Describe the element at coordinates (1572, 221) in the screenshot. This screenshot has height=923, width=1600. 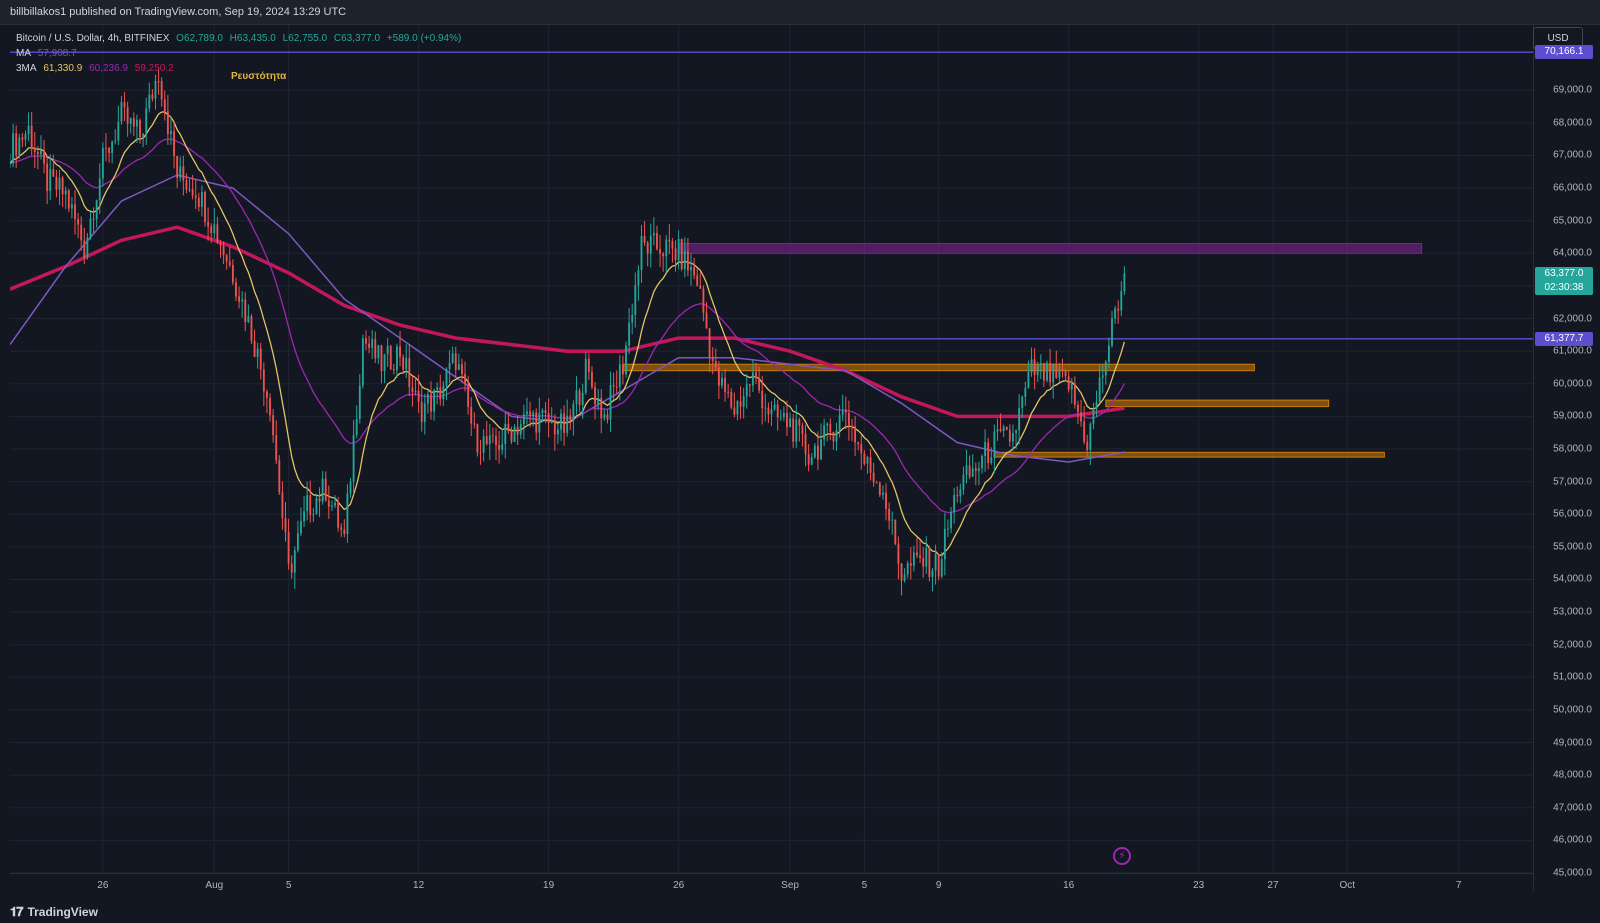
I see `y-tick-label: 65,000.0` at that location.